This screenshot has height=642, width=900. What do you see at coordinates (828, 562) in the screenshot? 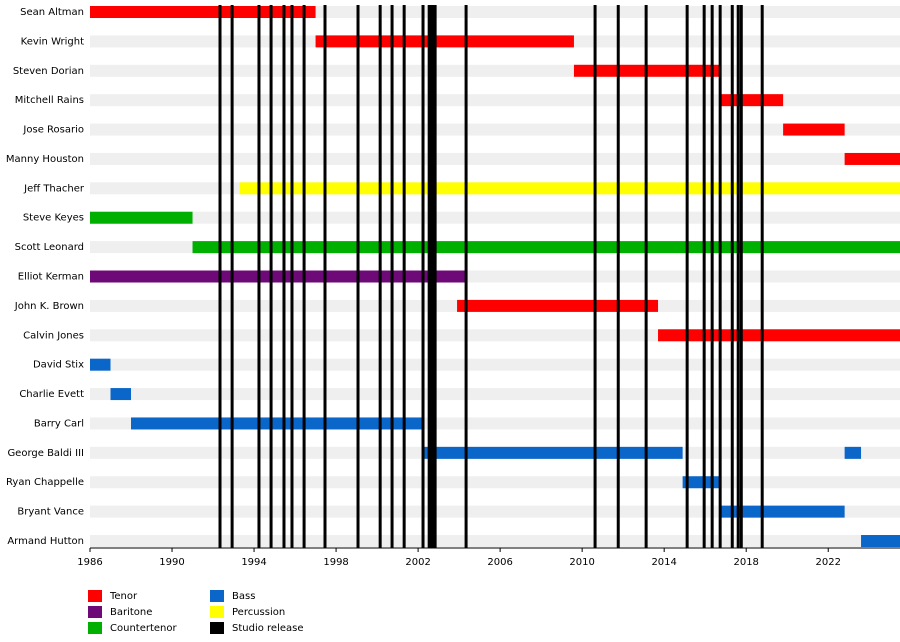
I see `x-tick-label: 2022` at bounding box center [828, 562].